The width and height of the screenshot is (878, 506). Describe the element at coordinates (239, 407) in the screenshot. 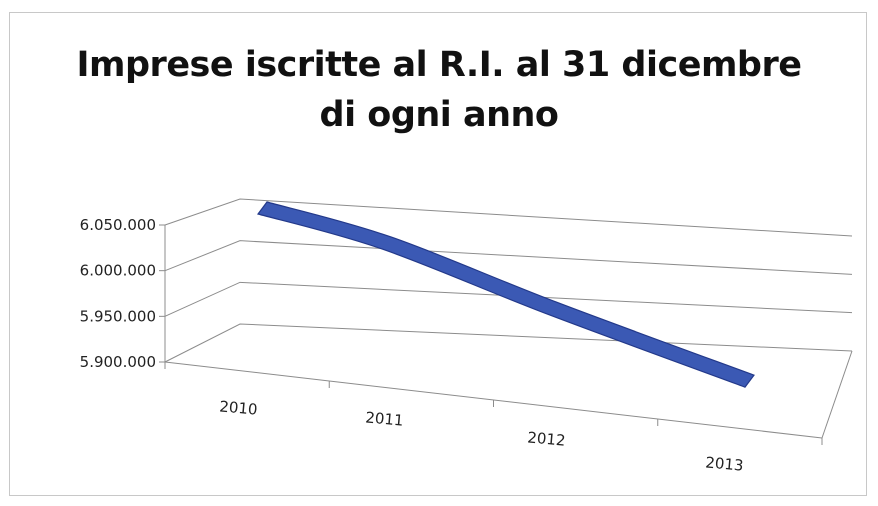

I see `x-tick-label: 2010` at that location.